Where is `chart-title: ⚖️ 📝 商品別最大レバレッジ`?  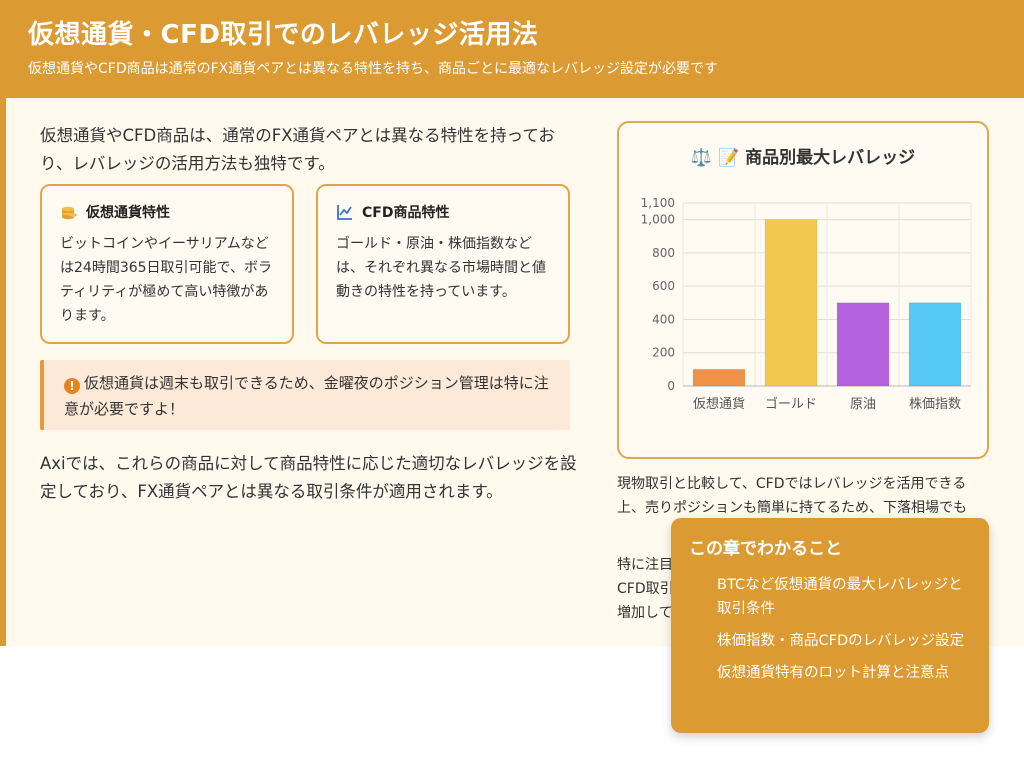 chart-title: ⚖️ 📝 商品別最大レバレッジ is located at coordinates (803, 158).